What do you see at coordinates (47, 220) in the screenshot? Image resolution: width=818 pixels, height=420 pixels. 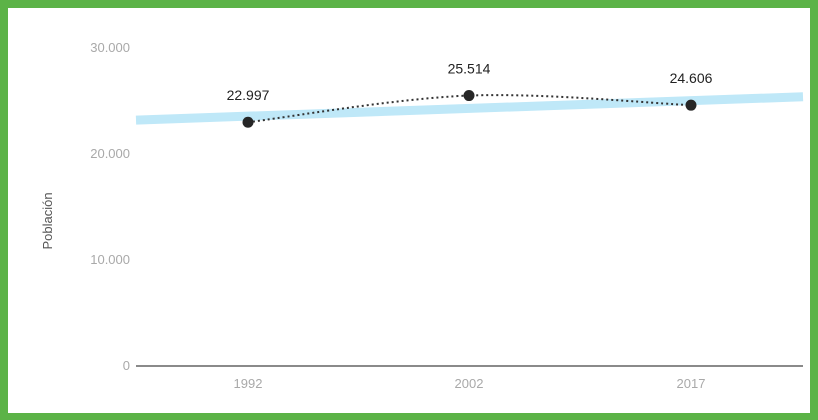 I see `y-axis-title: Población` at bounding box center [47, 220].